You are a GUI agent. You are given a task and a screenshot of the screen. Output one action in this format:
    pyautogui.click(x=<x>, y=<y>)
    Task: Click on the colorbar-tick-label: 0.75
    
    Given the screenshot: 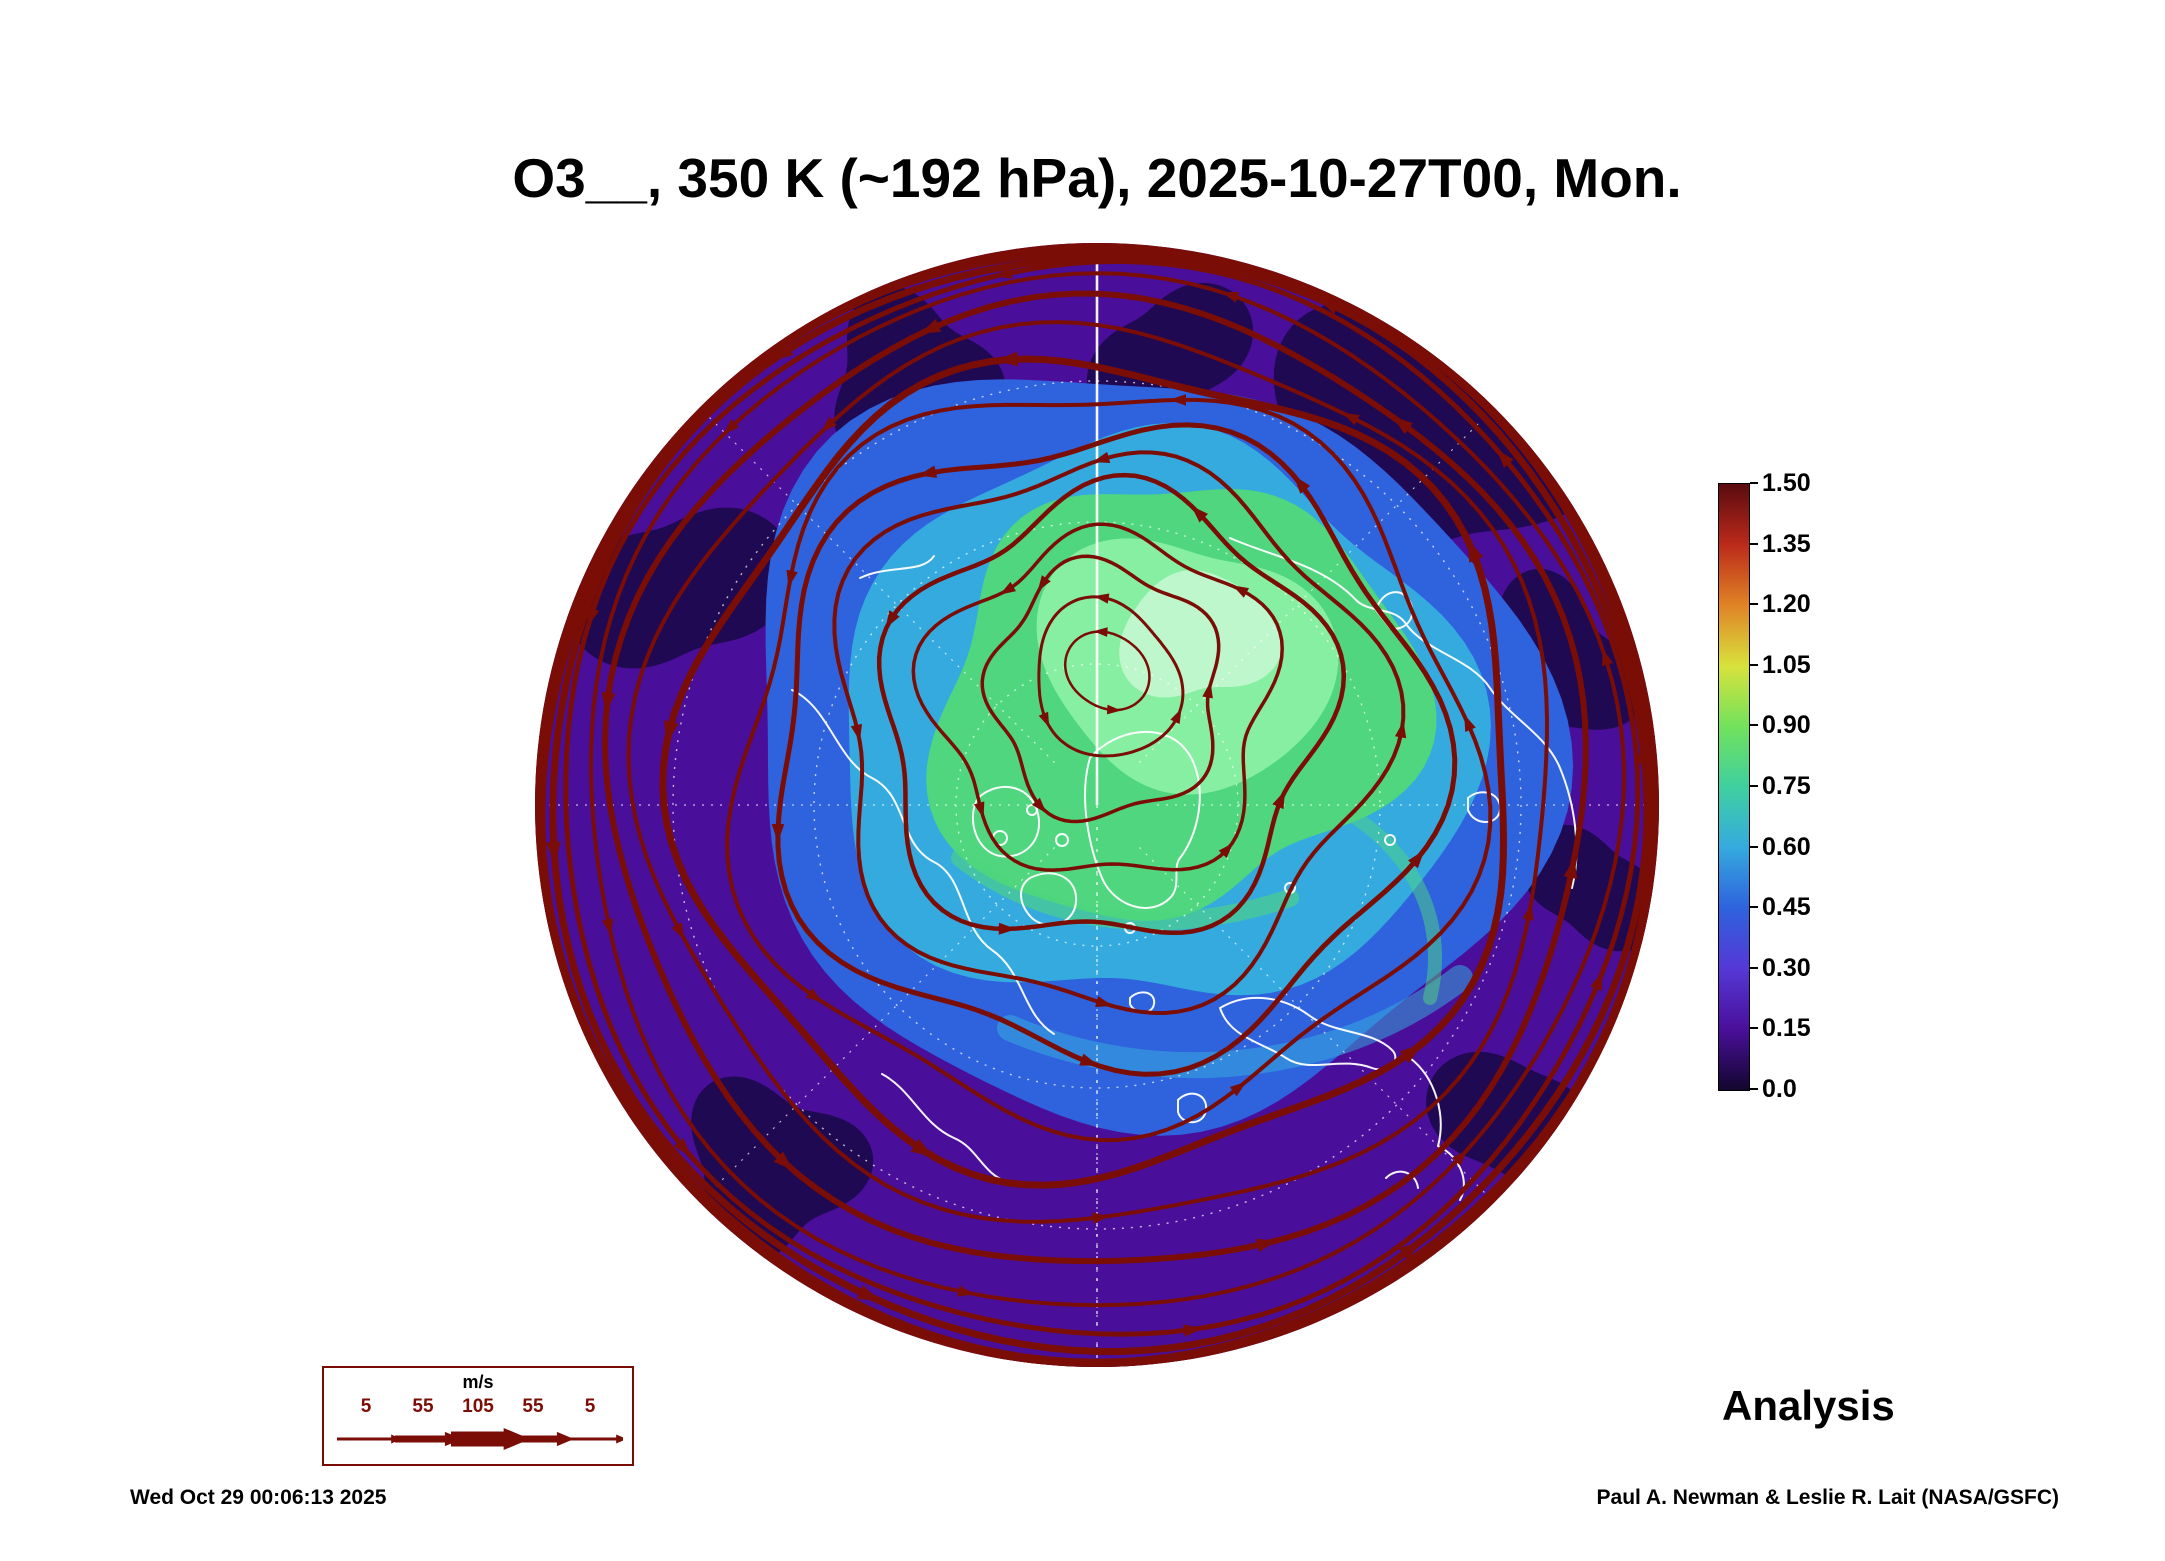 What is the action you would take?
    pyautogui.click(x=1780, y=785)
    